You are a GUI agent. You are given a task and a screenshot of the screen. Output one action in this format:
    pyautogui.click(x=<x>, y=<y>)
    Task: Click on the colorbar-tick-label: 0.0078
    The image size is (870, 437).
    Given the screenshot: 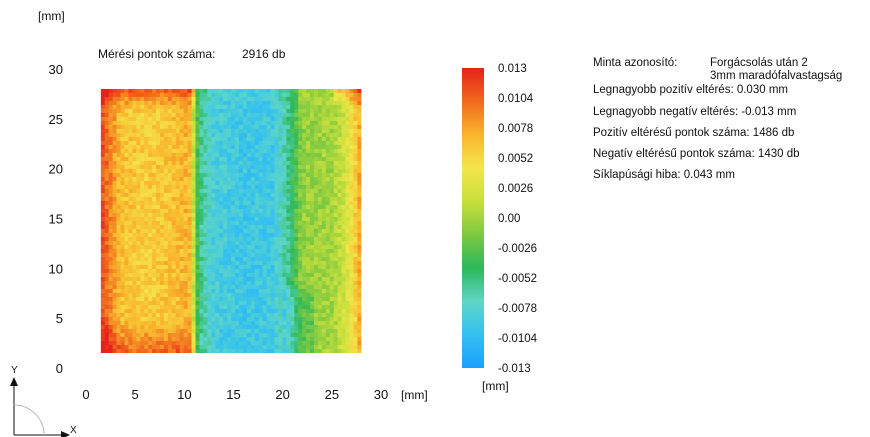 What is the action you would take?
    pyautogui.click(x=515, y=129)
    